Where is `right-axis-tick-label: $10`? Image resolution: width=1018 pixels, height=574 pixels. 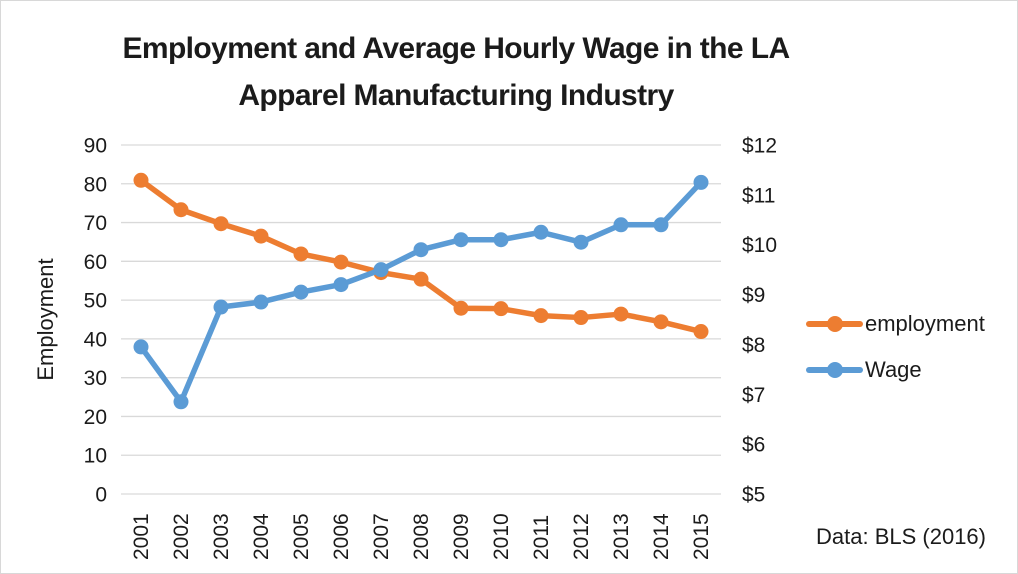 right-axis-tick-label: $10 is located at coordinates (759, 245).